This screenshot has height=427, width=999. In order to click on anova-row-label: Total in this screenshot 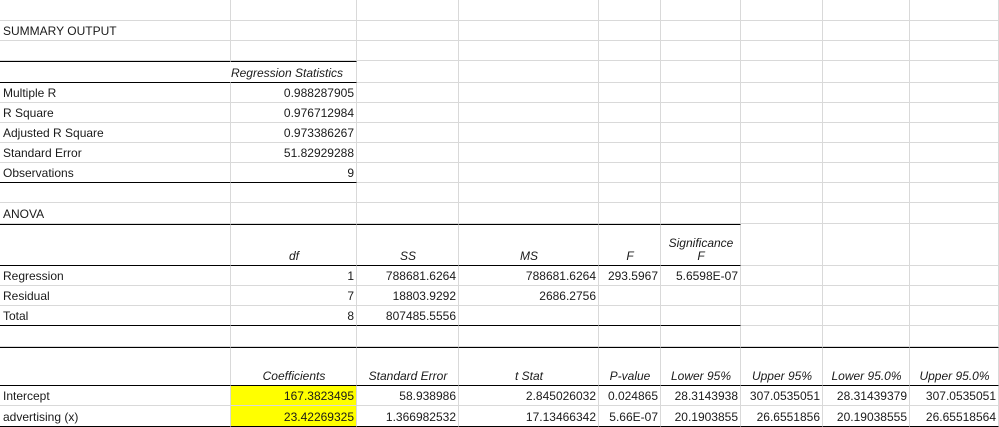, I will do `click(115, 316)`.